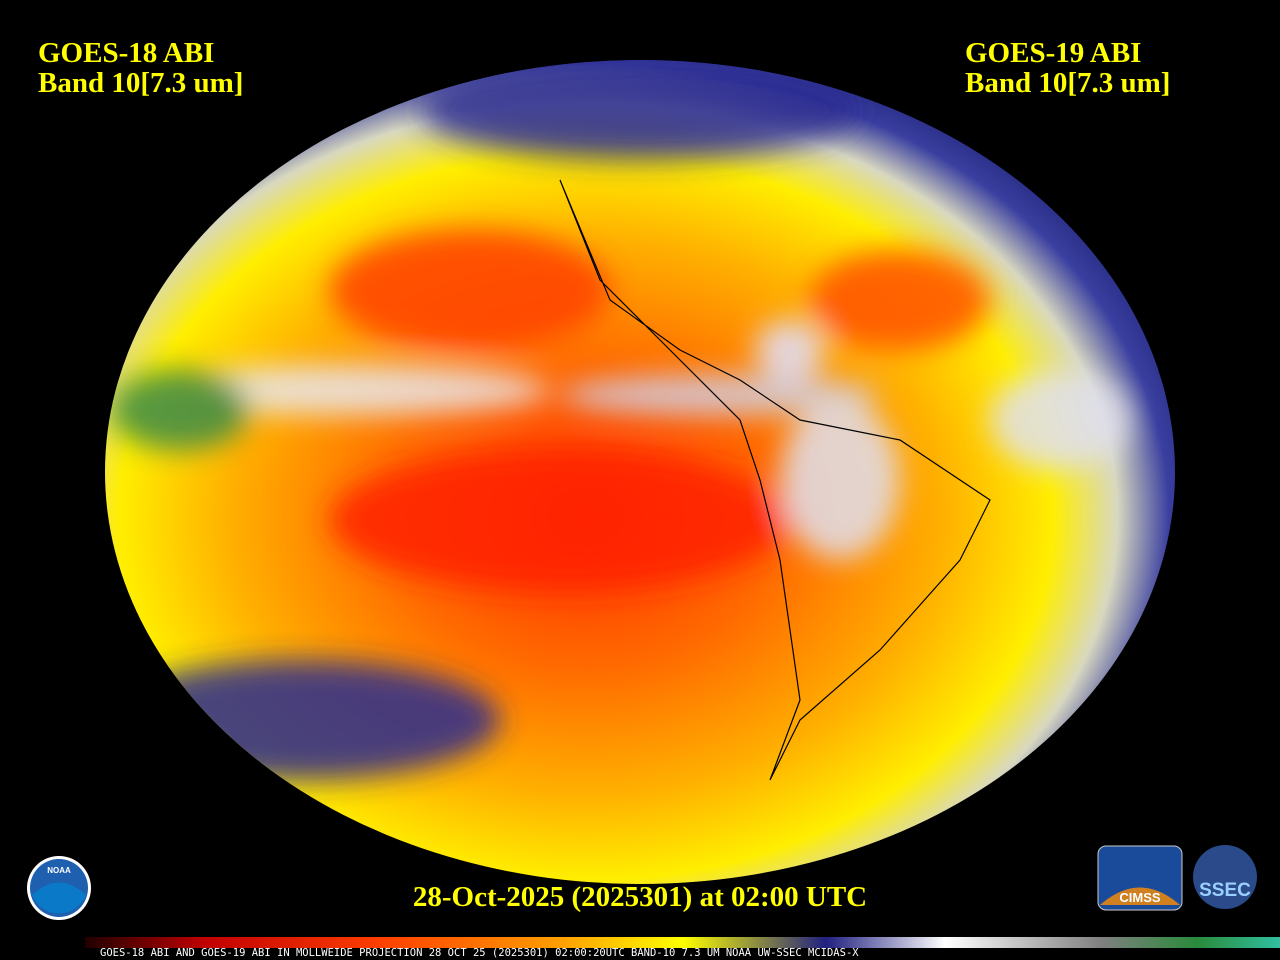 The image size is (1280, 960). What do you see at coordinates (1053, 53) in the screenshot?
I see `right-title: GOES-19 ABI` at bounding box center [1053, 53].